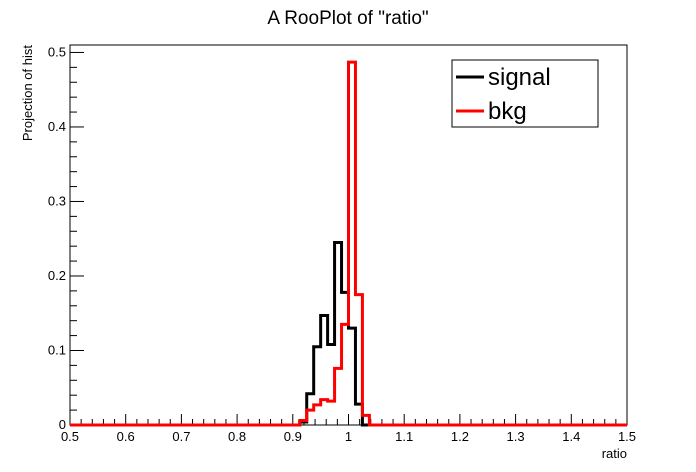  I want to click on legend-box, so click(525, 93).